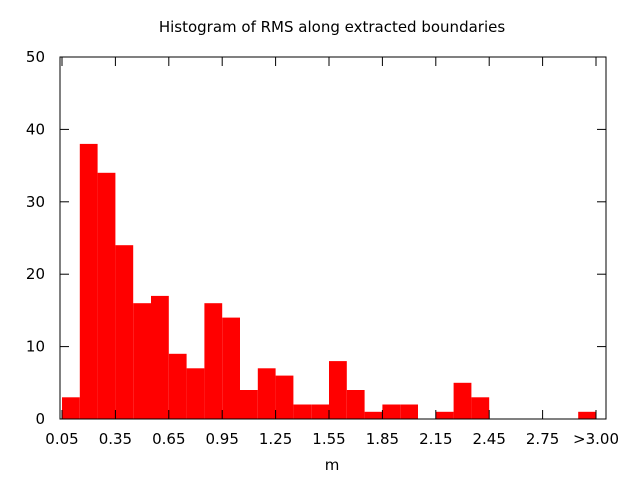 The height and width of the screenshot is (480, 640). I want to click on x-axis-label: m, so click(332, 465).